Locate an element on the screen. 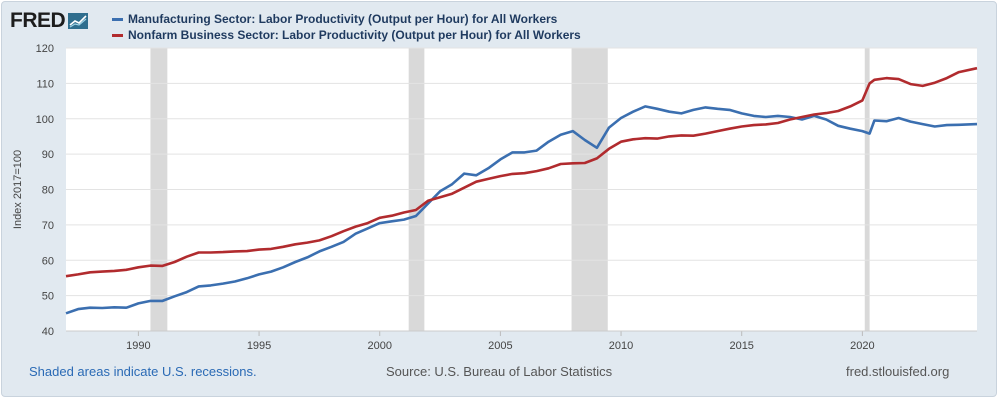  y-tick-label-50: 50 is located at coordinates (48, 297).